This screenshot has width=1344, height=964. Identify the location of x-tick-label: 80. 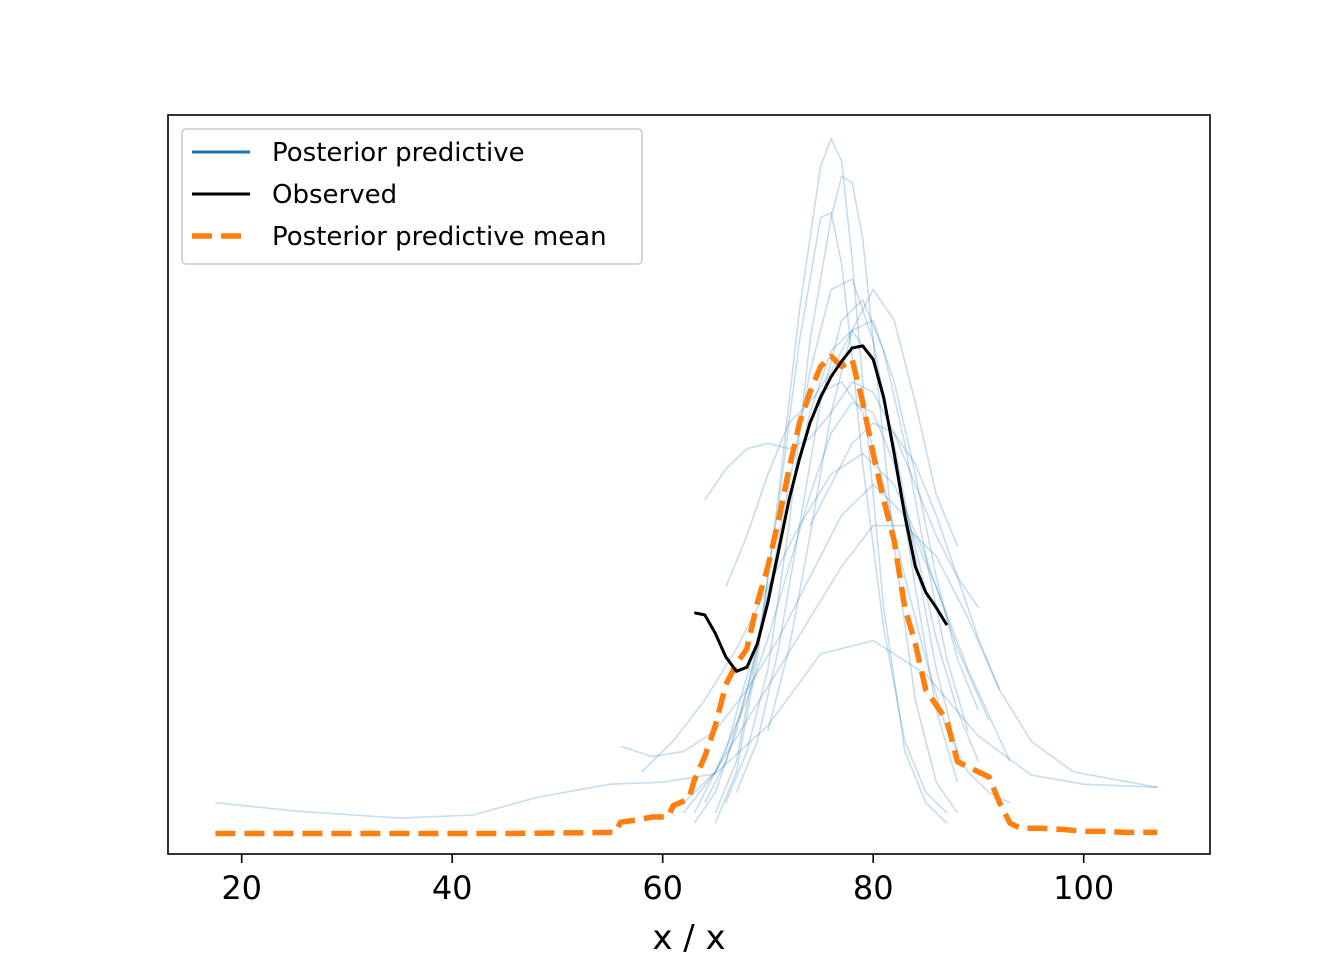
(873, 888).